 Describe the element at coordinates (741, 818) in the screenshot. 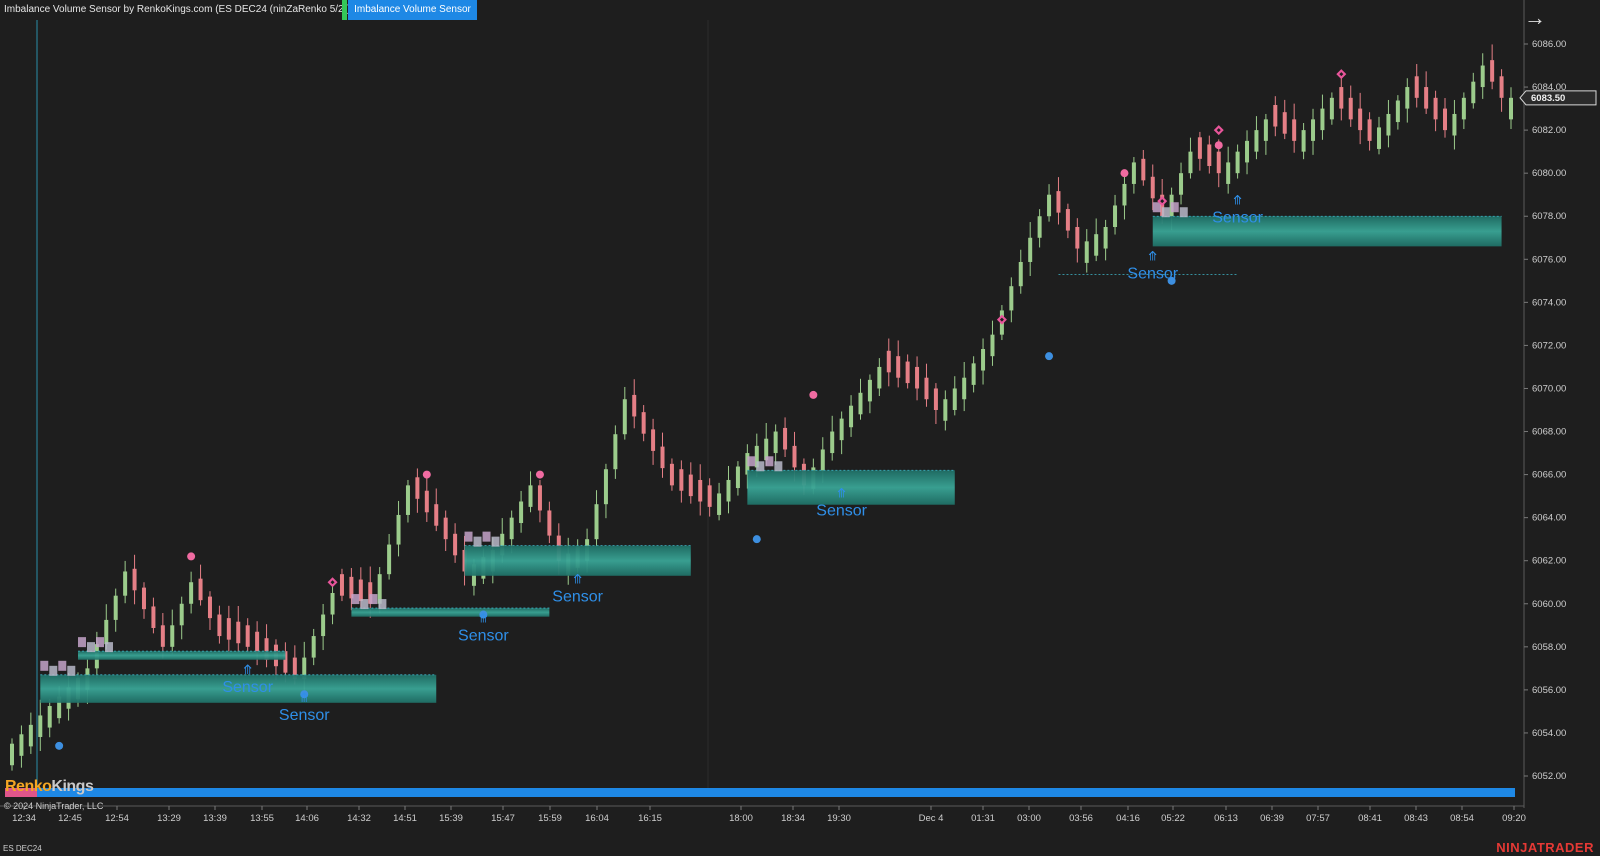

I see `time-tick-label: 18:00` at that location.